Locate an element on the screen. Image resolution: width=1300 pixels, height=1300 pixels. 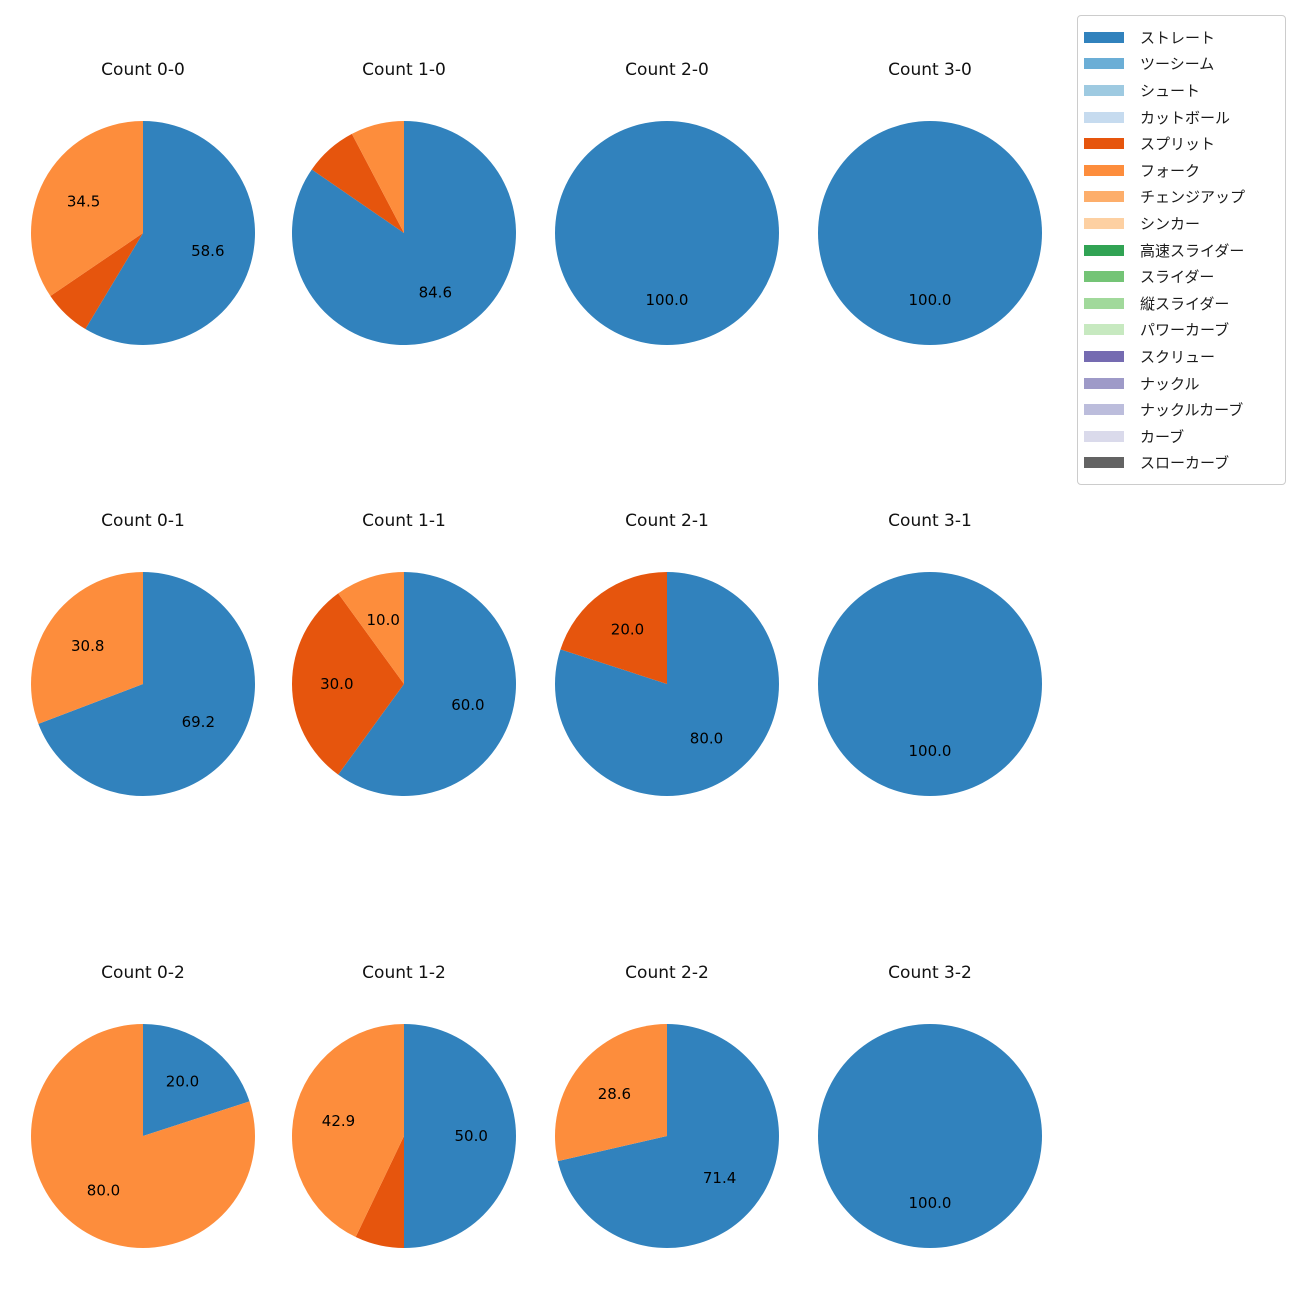
legend-item: パワーカーブ is located at coordinates (1181, 330).